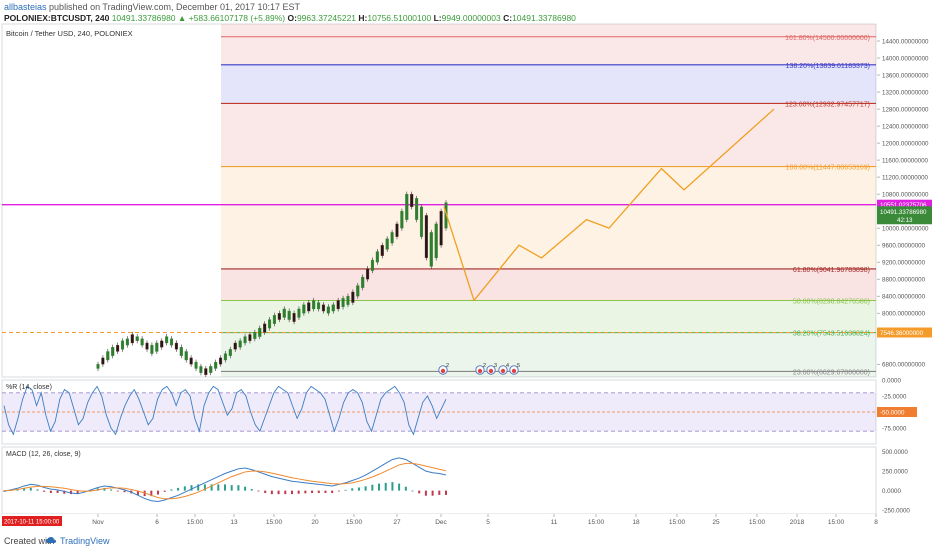  I want to click on event-marker: 5, so click(514, 369).